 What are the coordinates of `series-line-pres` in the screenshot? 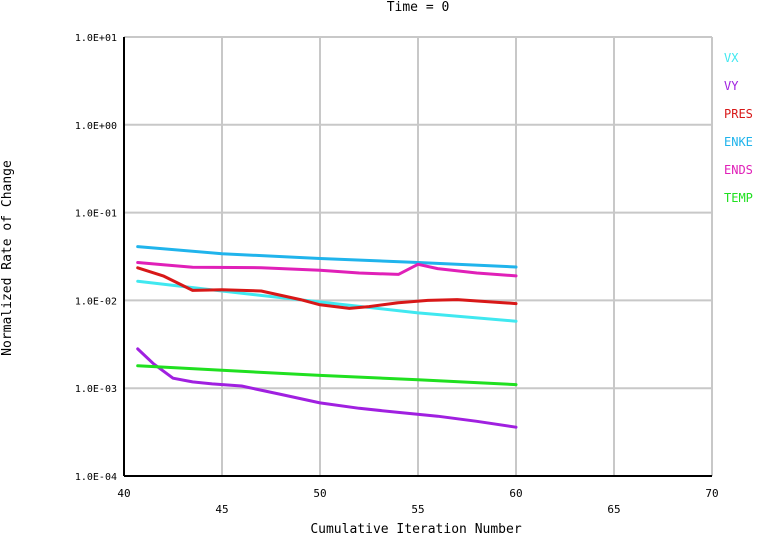 It's located at (327, 288).